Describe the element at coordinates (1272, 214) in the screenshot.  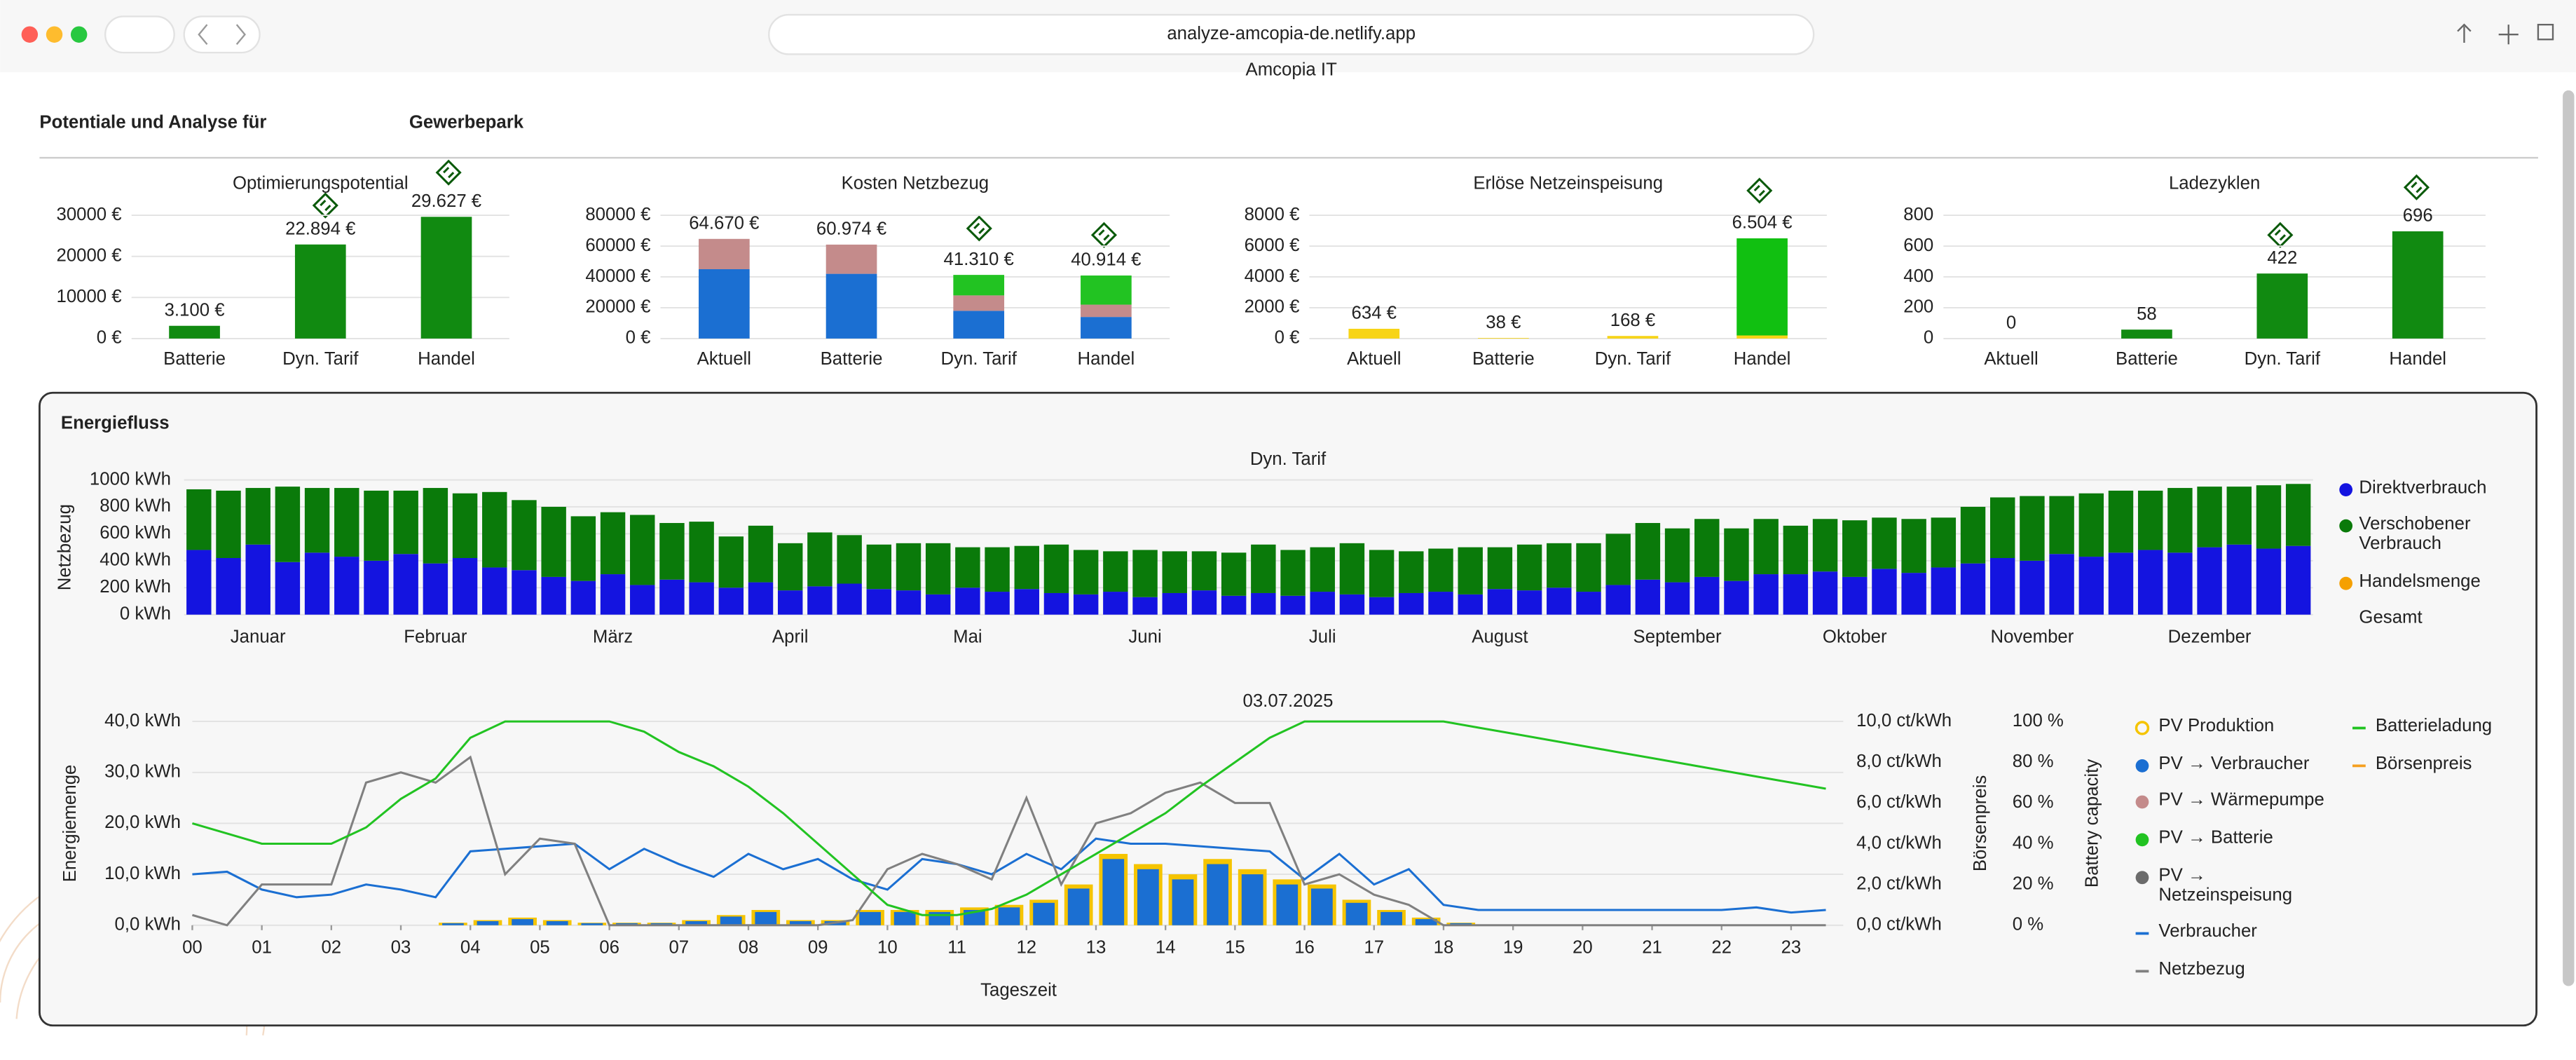
I see `y-tick-label: 8000 €` at that location.